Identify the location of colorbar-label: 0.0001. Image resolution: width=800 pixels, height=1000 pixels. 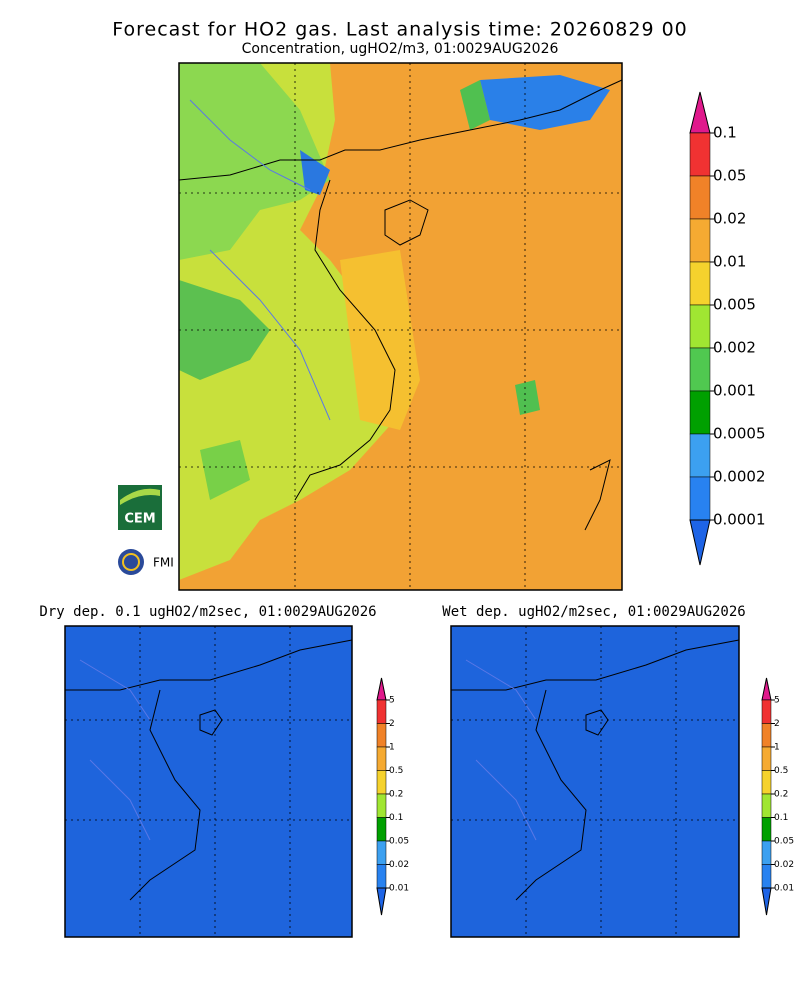
(739, 520).